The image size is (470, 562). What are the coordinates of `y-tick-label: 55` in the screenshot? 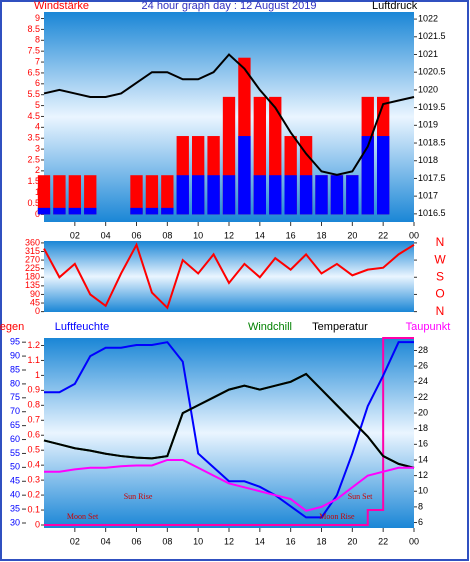 It's located at (15, 453).